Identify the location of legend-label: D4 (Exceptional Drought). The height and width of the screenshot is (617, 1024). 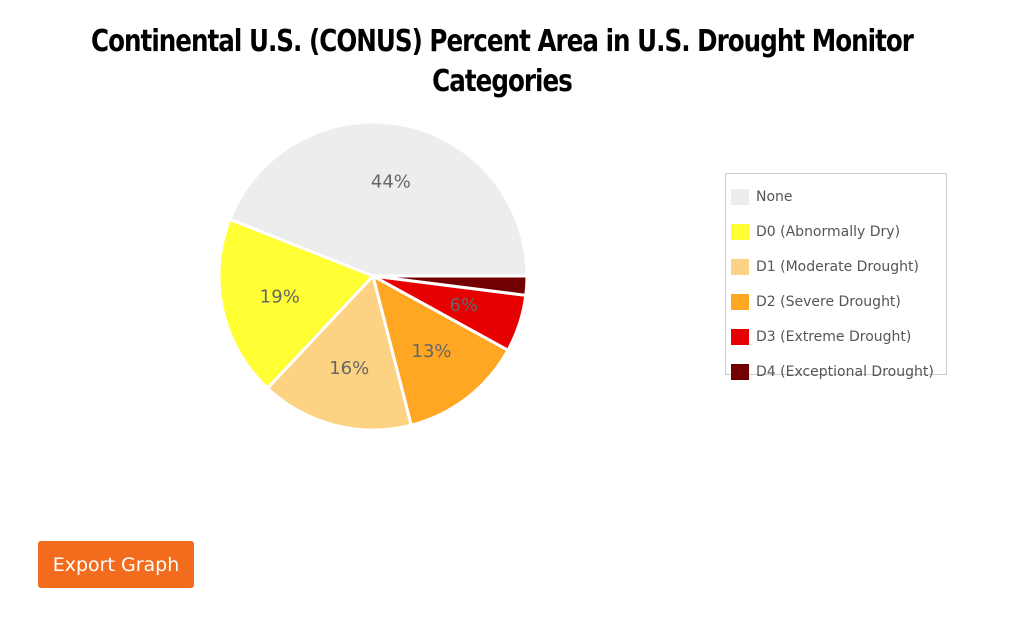
(845, 371).